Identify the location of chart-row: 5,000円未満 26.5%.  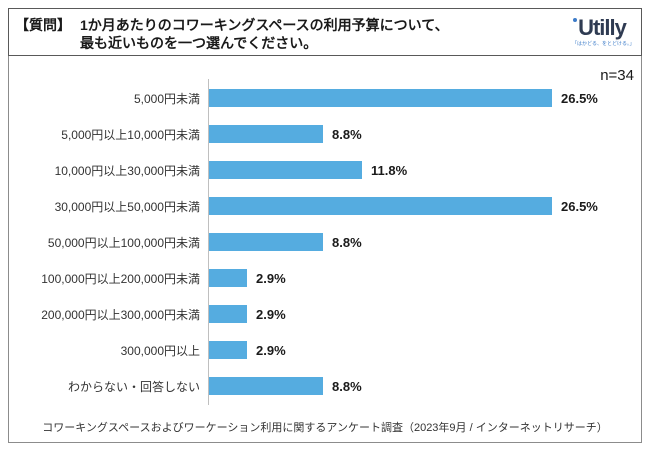
(325, 98).